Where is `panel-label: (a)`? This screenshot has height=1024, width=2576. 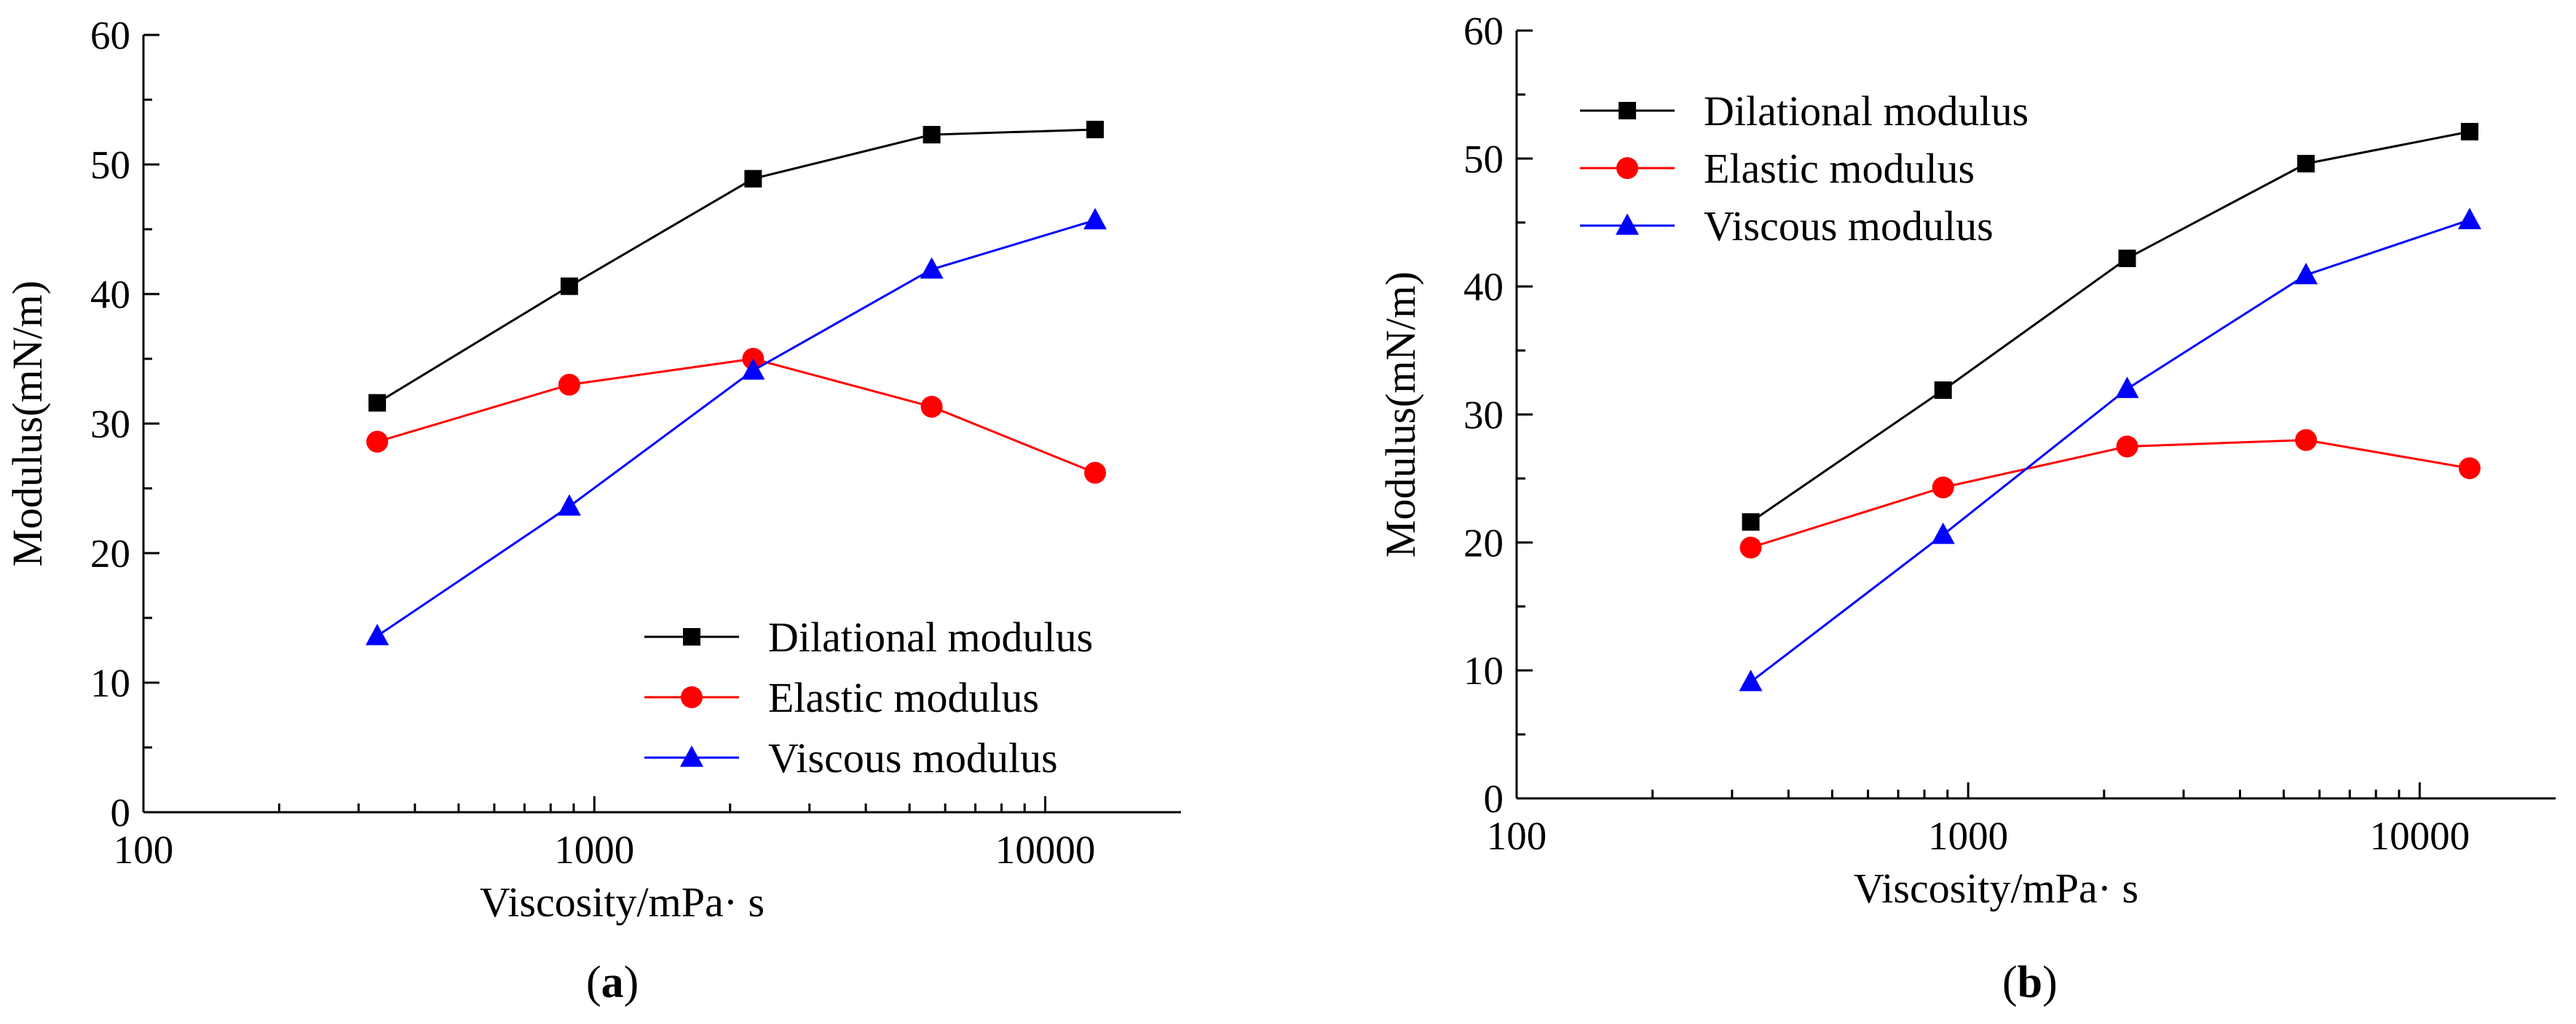 panel-label: (a) is located at coordinates (612, 982).